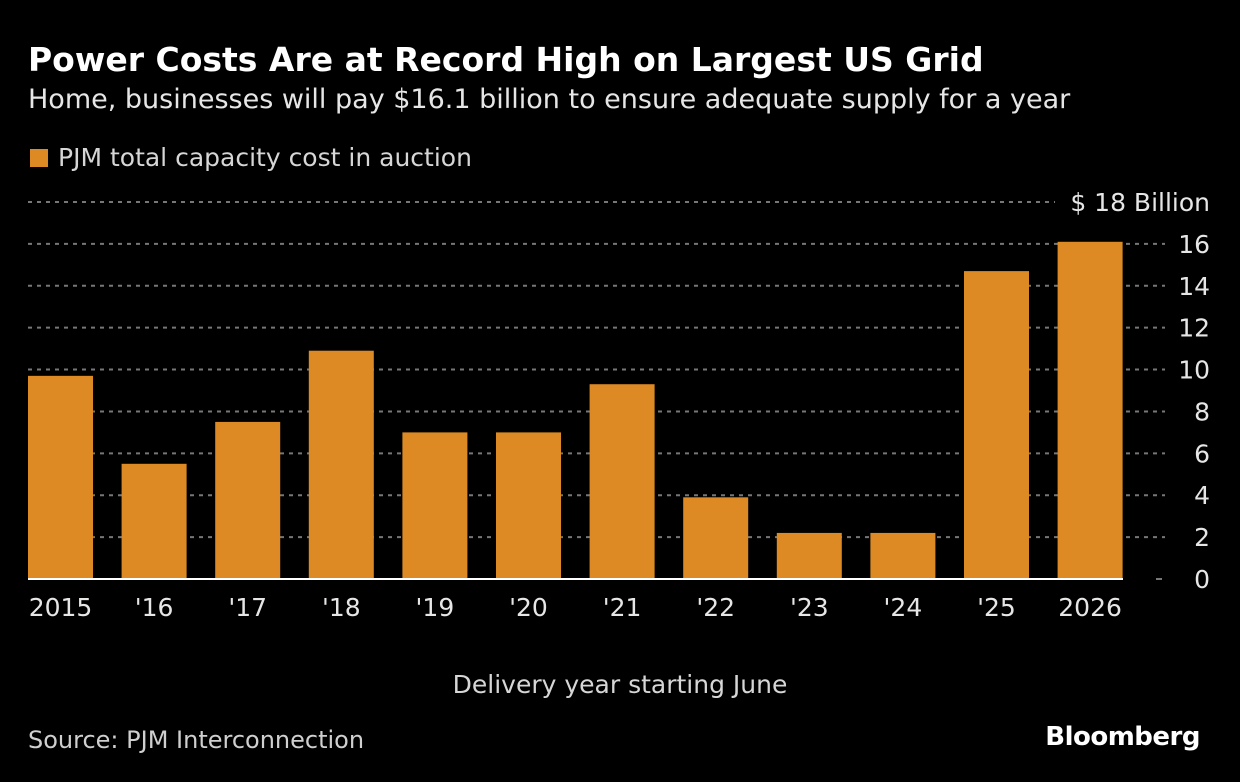  I want to click on x-tick-label: '23, so click(809, 607).